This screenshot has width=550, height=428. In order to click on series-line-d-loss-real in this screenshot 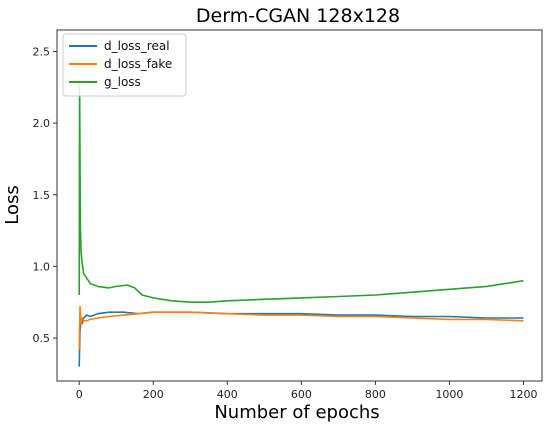, I will do `click(301, 339)`.